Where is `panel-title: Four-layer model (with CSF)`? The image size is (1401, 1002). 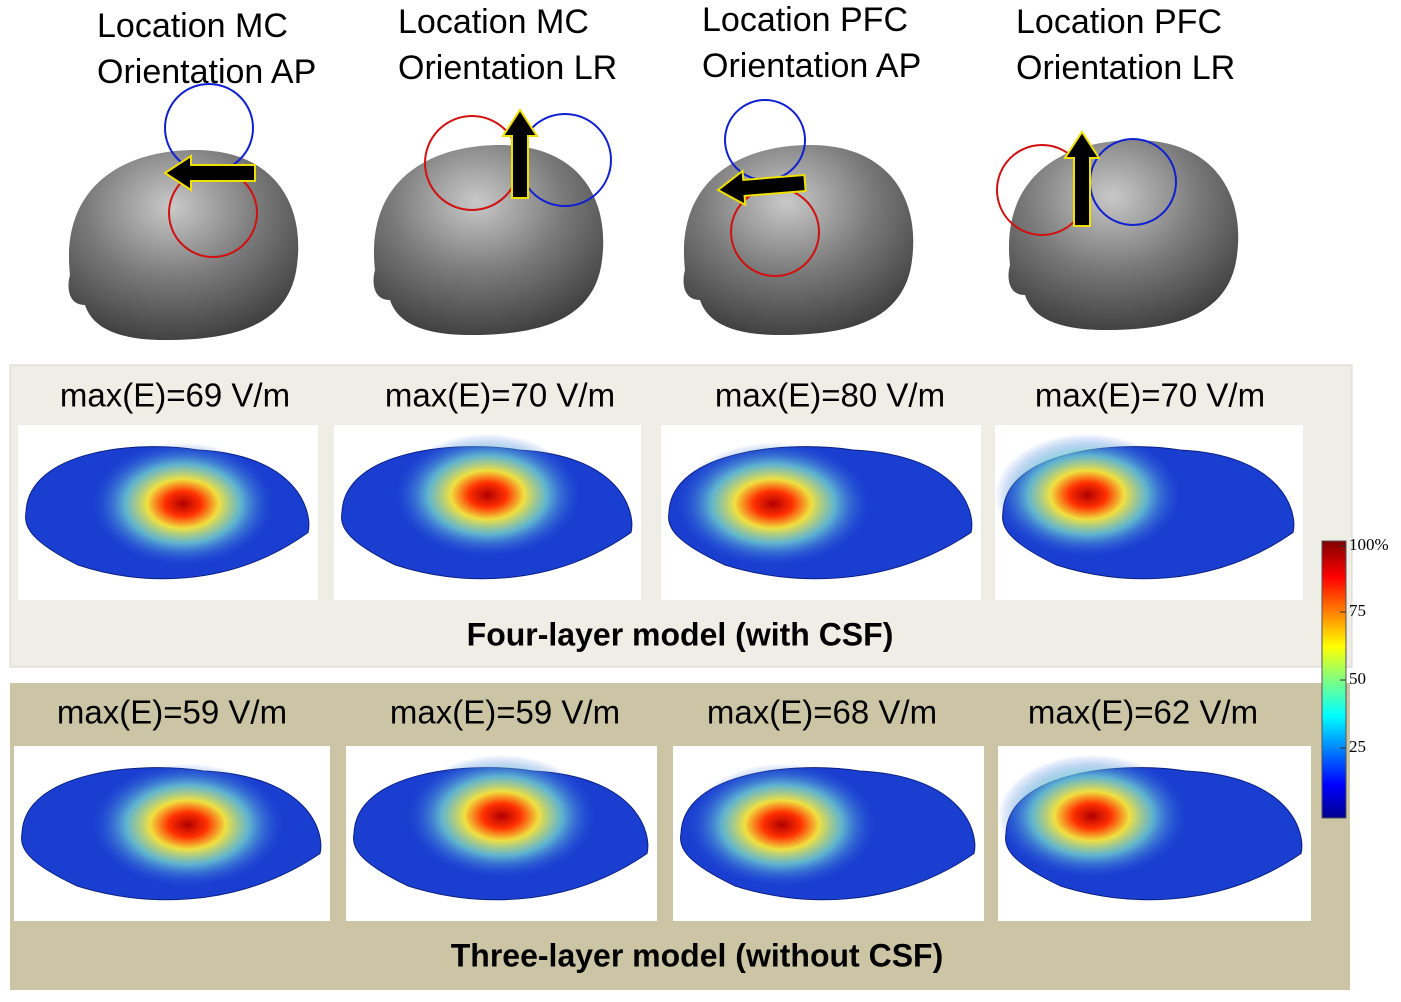
panel-title: Four-layer model (with CSF) is located at coordinates (680, 634).